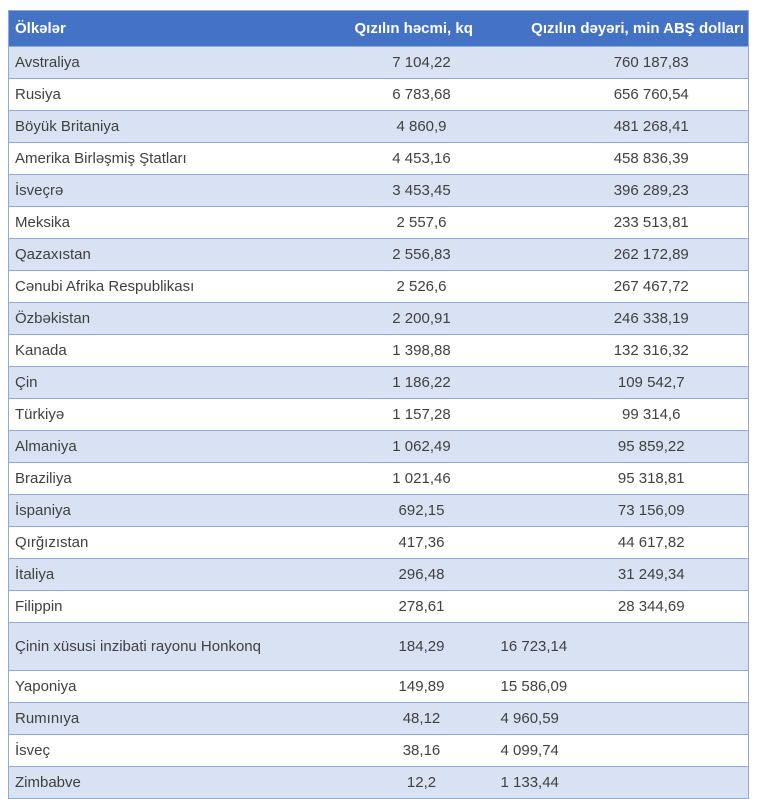 Image resolution: width=759 pixels, height=799 pixels. What do you see at coordinates (619, 542) in the screenshot?
I see `value-cell: 44 617,82` at bounding box center [619, 542].